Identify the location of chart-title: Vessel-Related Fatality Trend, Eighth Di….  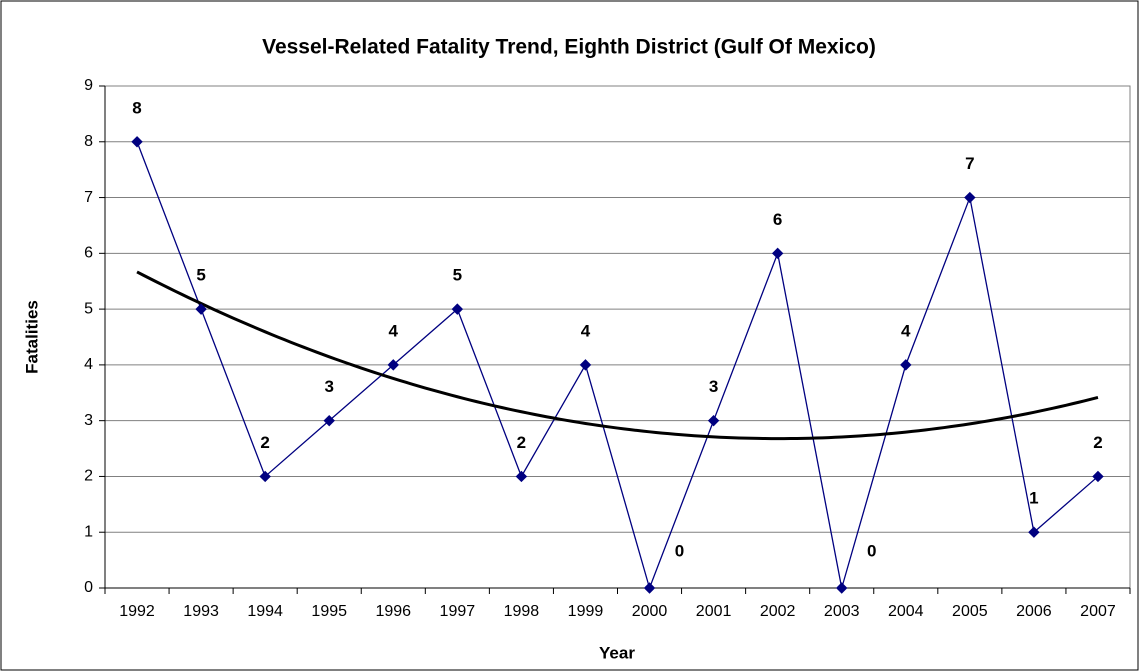
(569, 47).